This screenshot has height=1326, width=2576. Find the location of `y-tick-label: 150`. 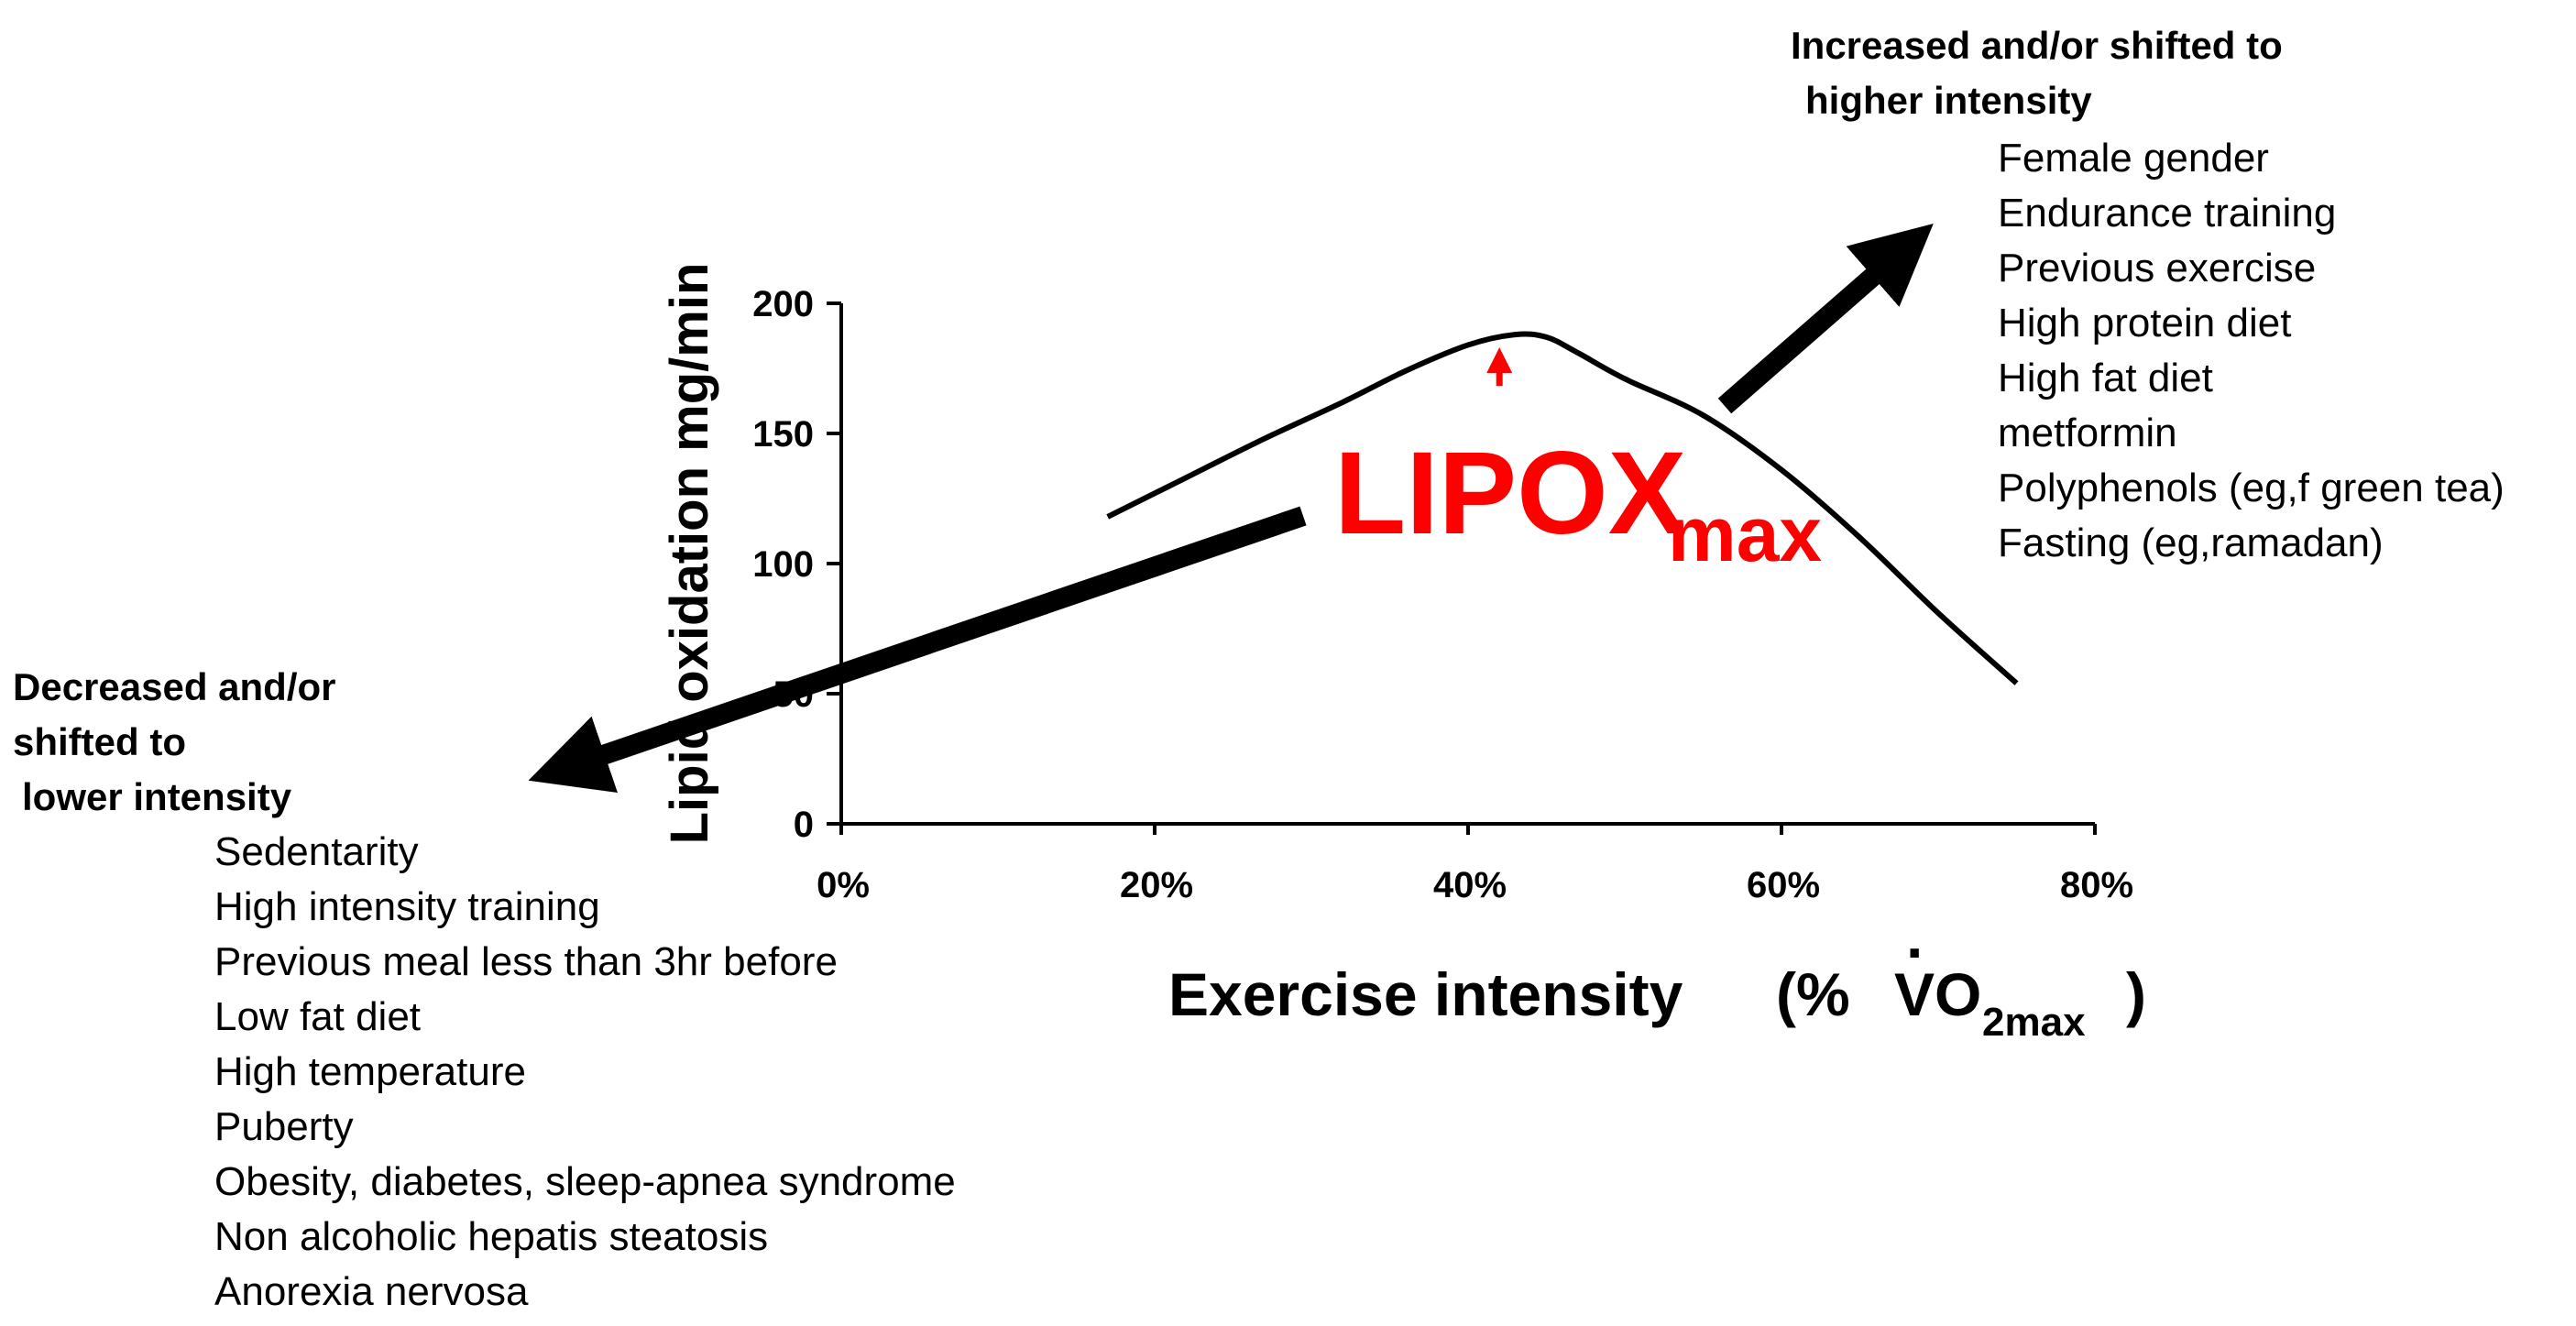

y-tick-label: 150 is located at coordinates (783, 434).